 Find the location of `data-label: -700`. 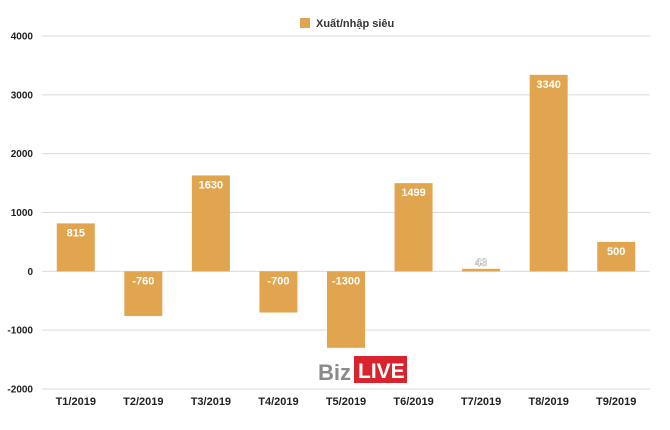

data-label: -700 is located at coordinates (278, 281).